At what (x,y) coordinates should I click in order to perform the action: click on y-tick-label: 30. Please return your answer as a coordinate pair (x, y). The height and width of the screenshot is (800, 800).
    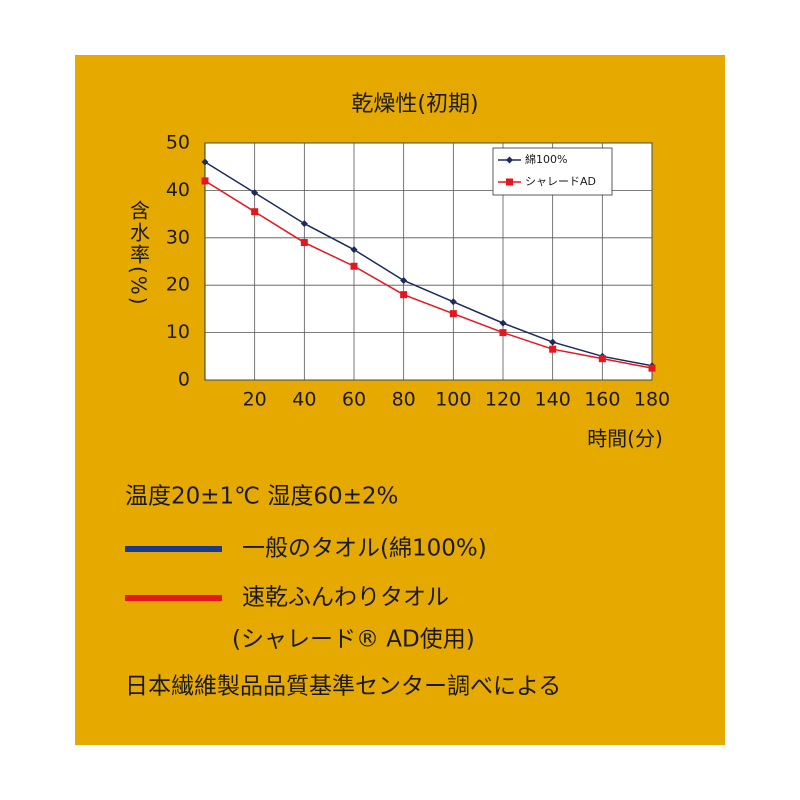
    Looking at the image, I should click on (178, 237).